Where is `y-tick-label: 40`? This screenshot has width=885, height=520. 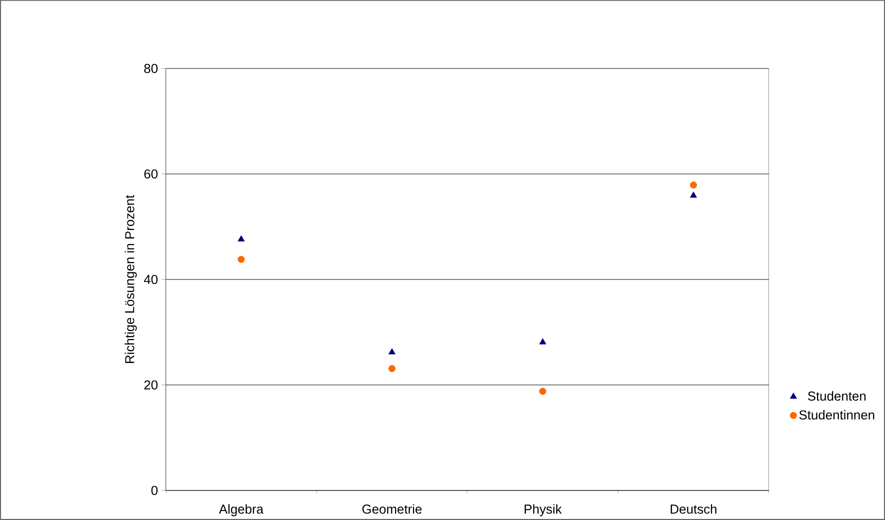 y-tick-label: 40 is located at coordinates (151, 279).